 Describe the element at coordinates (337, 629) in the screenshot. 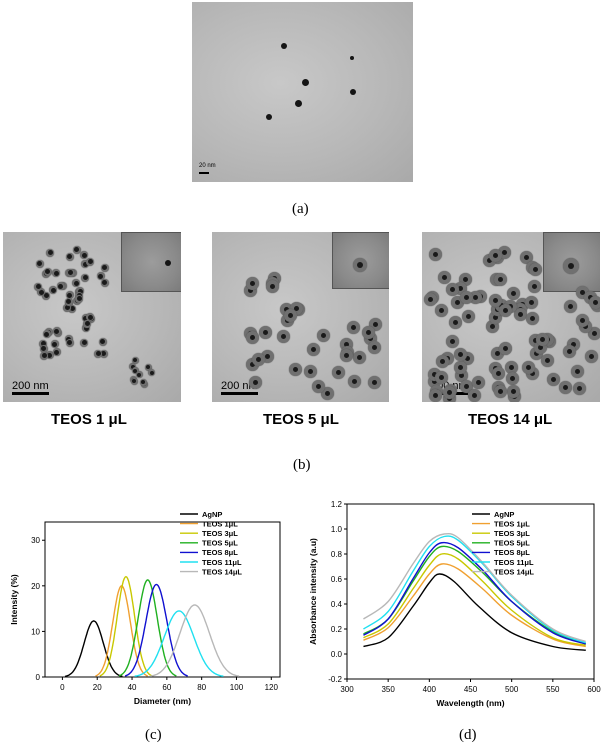

I see `y-tick-label: 0.2` at that location.